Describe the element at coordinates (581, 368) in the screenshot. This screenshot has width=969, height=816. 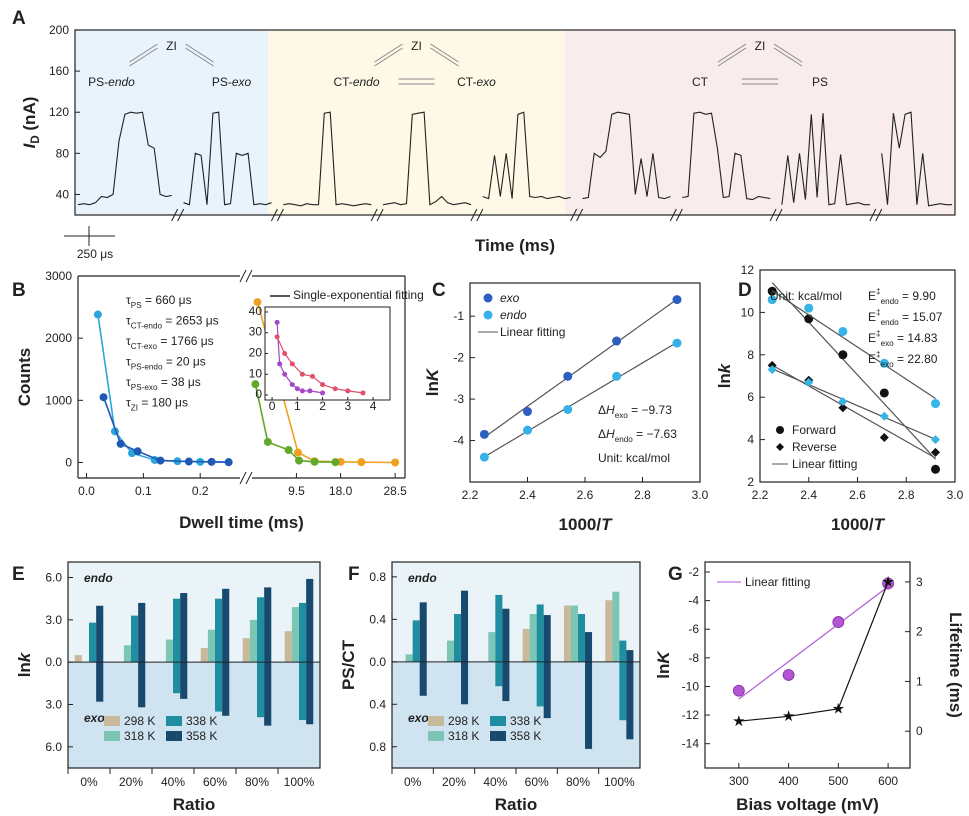
I see `fit-line` at that location.